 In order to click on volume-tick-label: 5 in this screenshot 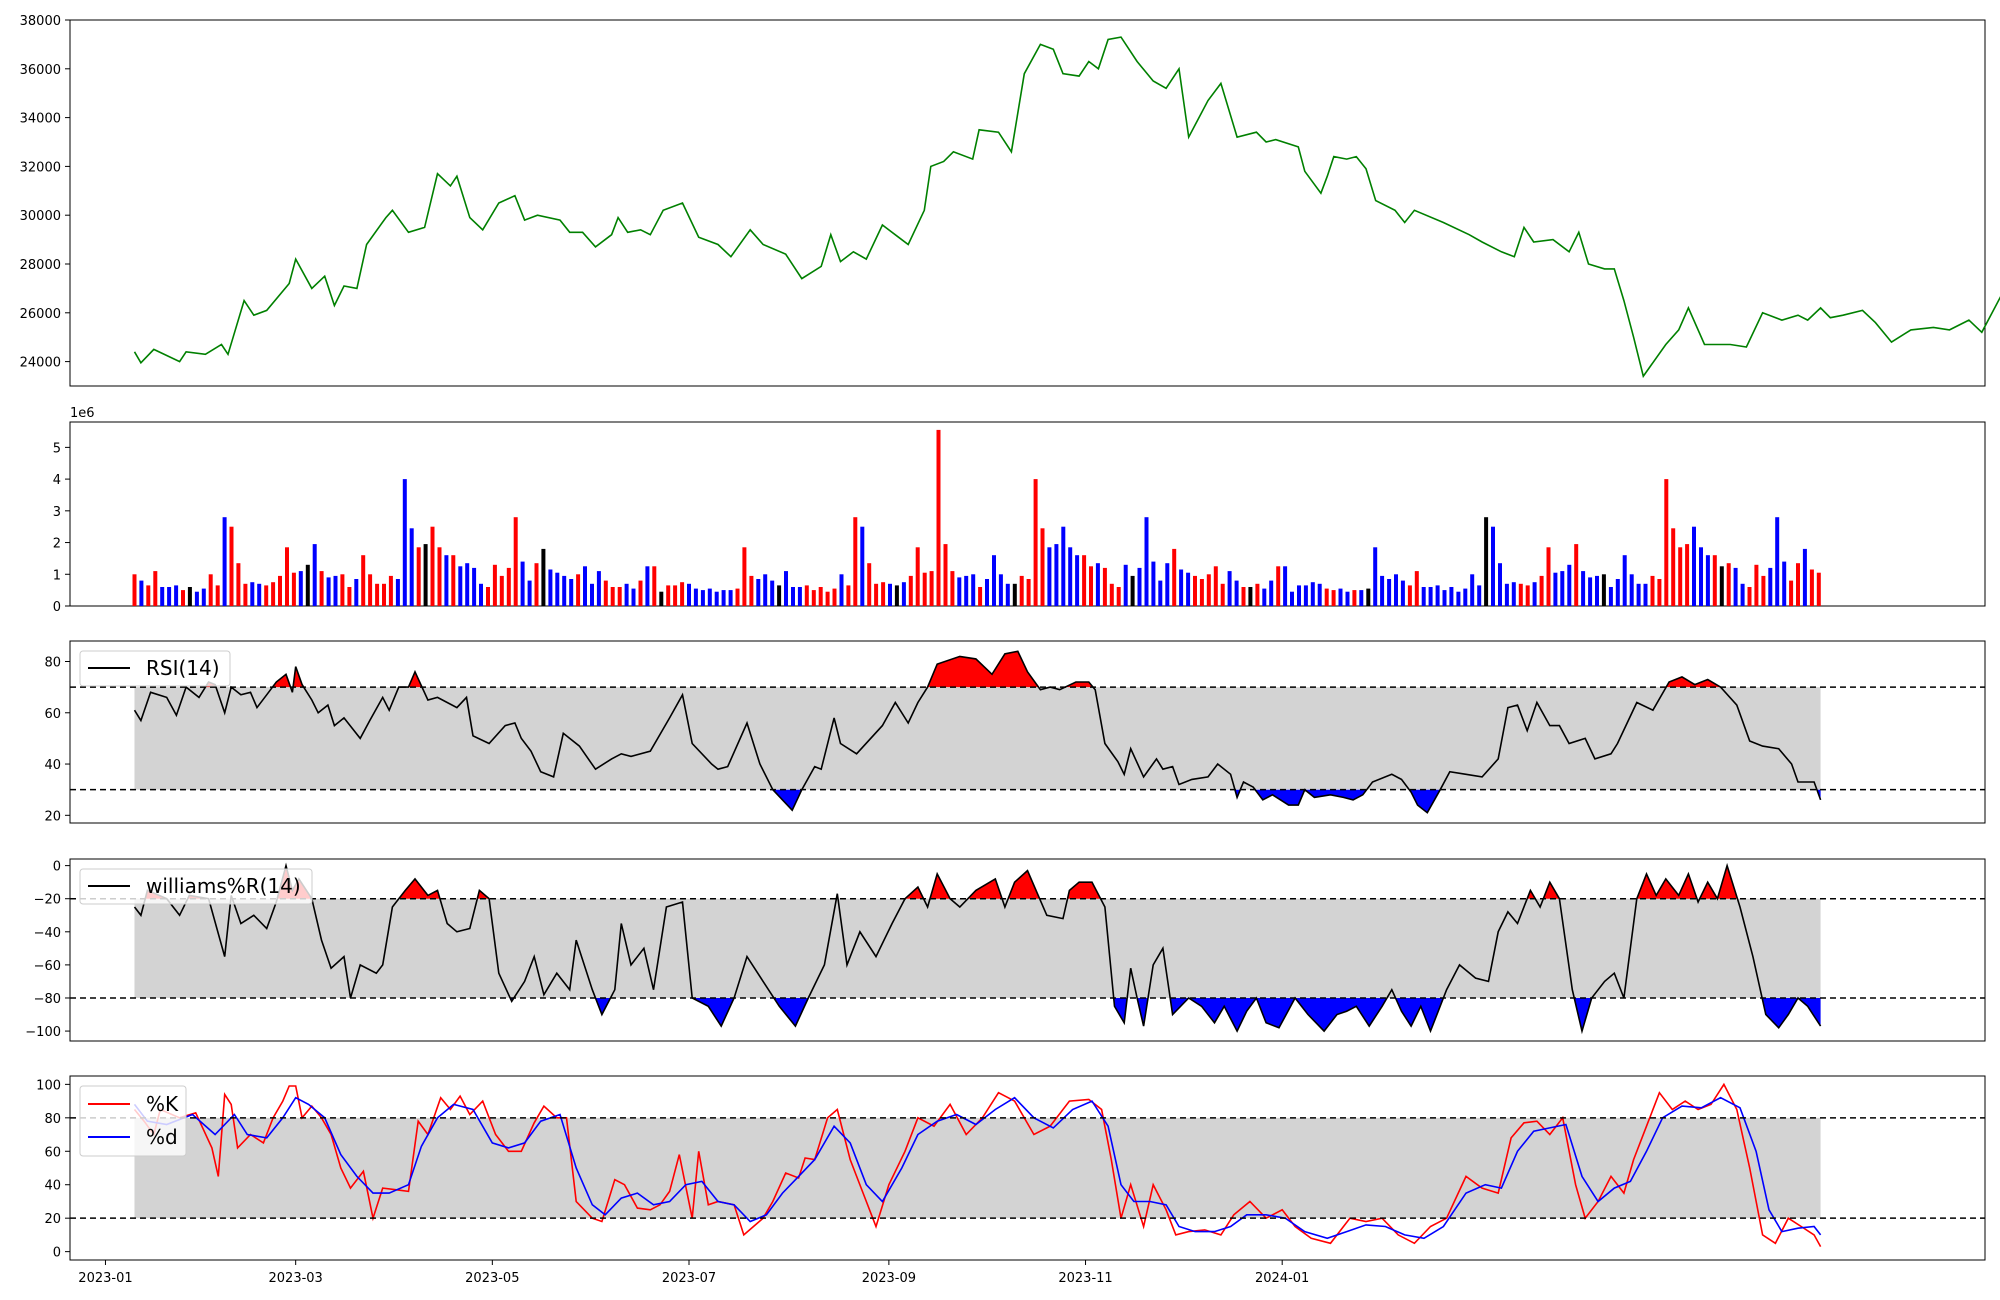, I will do `click(57, 448)`.